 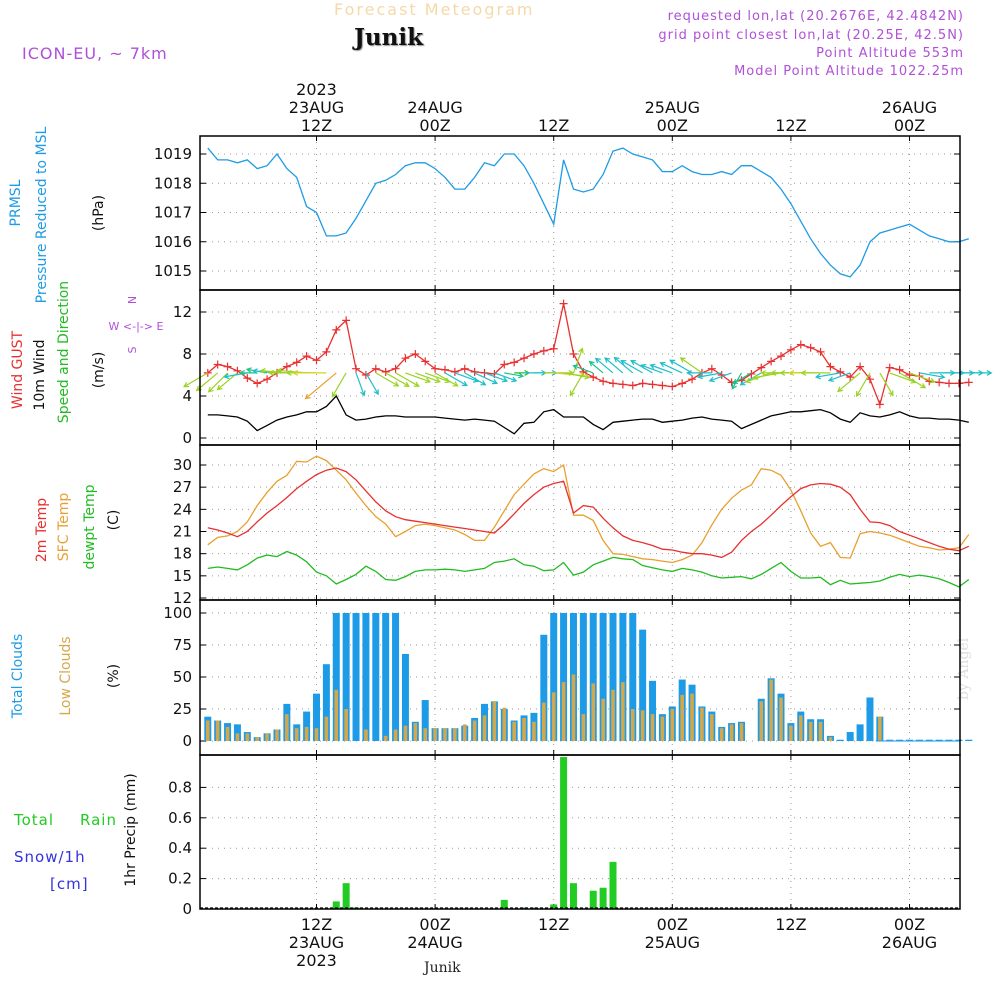 What do you see at coordinates (187, 354) in the screenshot?
I see `wind-ytick-label: 8` at bounding box center [187, 354].